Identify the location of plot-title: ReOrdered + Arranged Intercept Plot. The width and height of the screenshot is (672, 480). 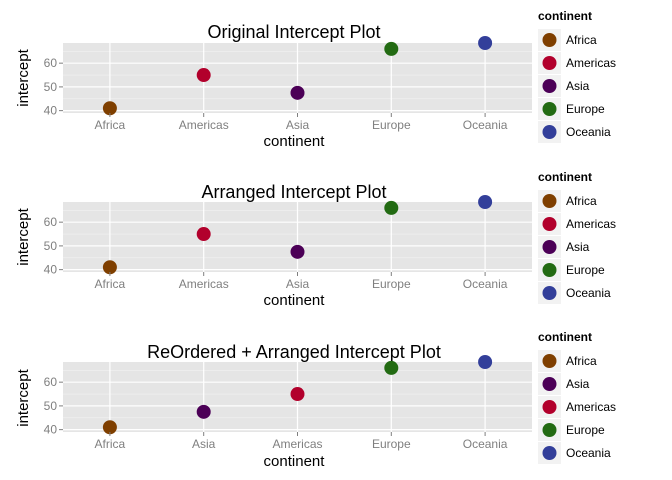
(294, 352).